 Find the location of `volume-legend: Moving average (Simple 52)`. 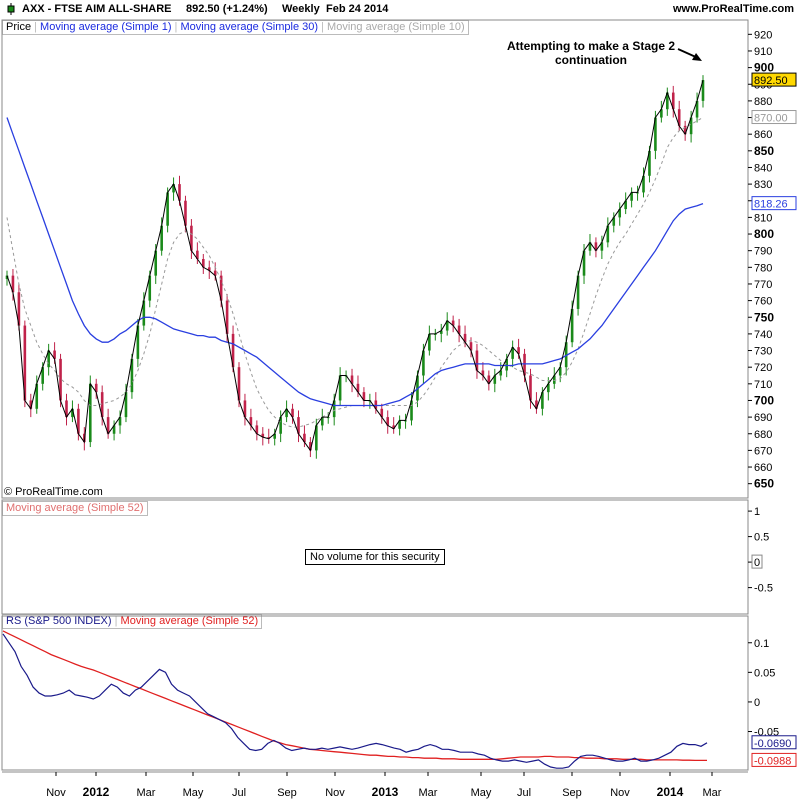

volume-legend: Moving average (Simple 52) is located at coordinates (75, 508).